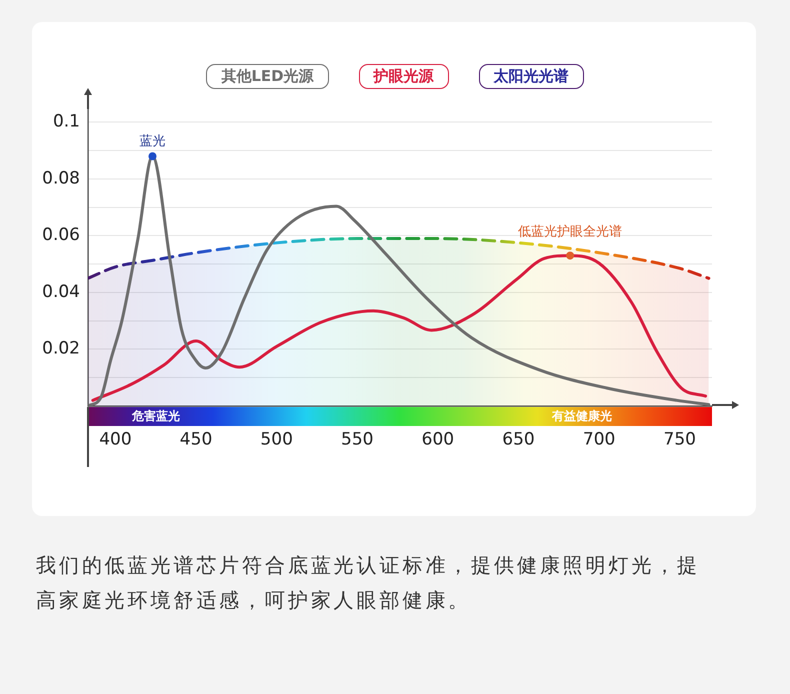 The height and width of the screenshot is (694, 790). Describe the element at coordinates (61, 348) in the screenshot. I see `y-tick-label: 0.02` at that location.